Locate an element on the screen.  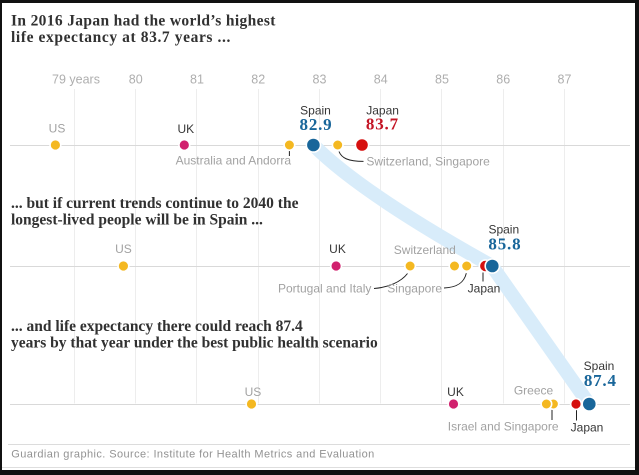
svg-text: 83 is located at coordinates (320, 80).